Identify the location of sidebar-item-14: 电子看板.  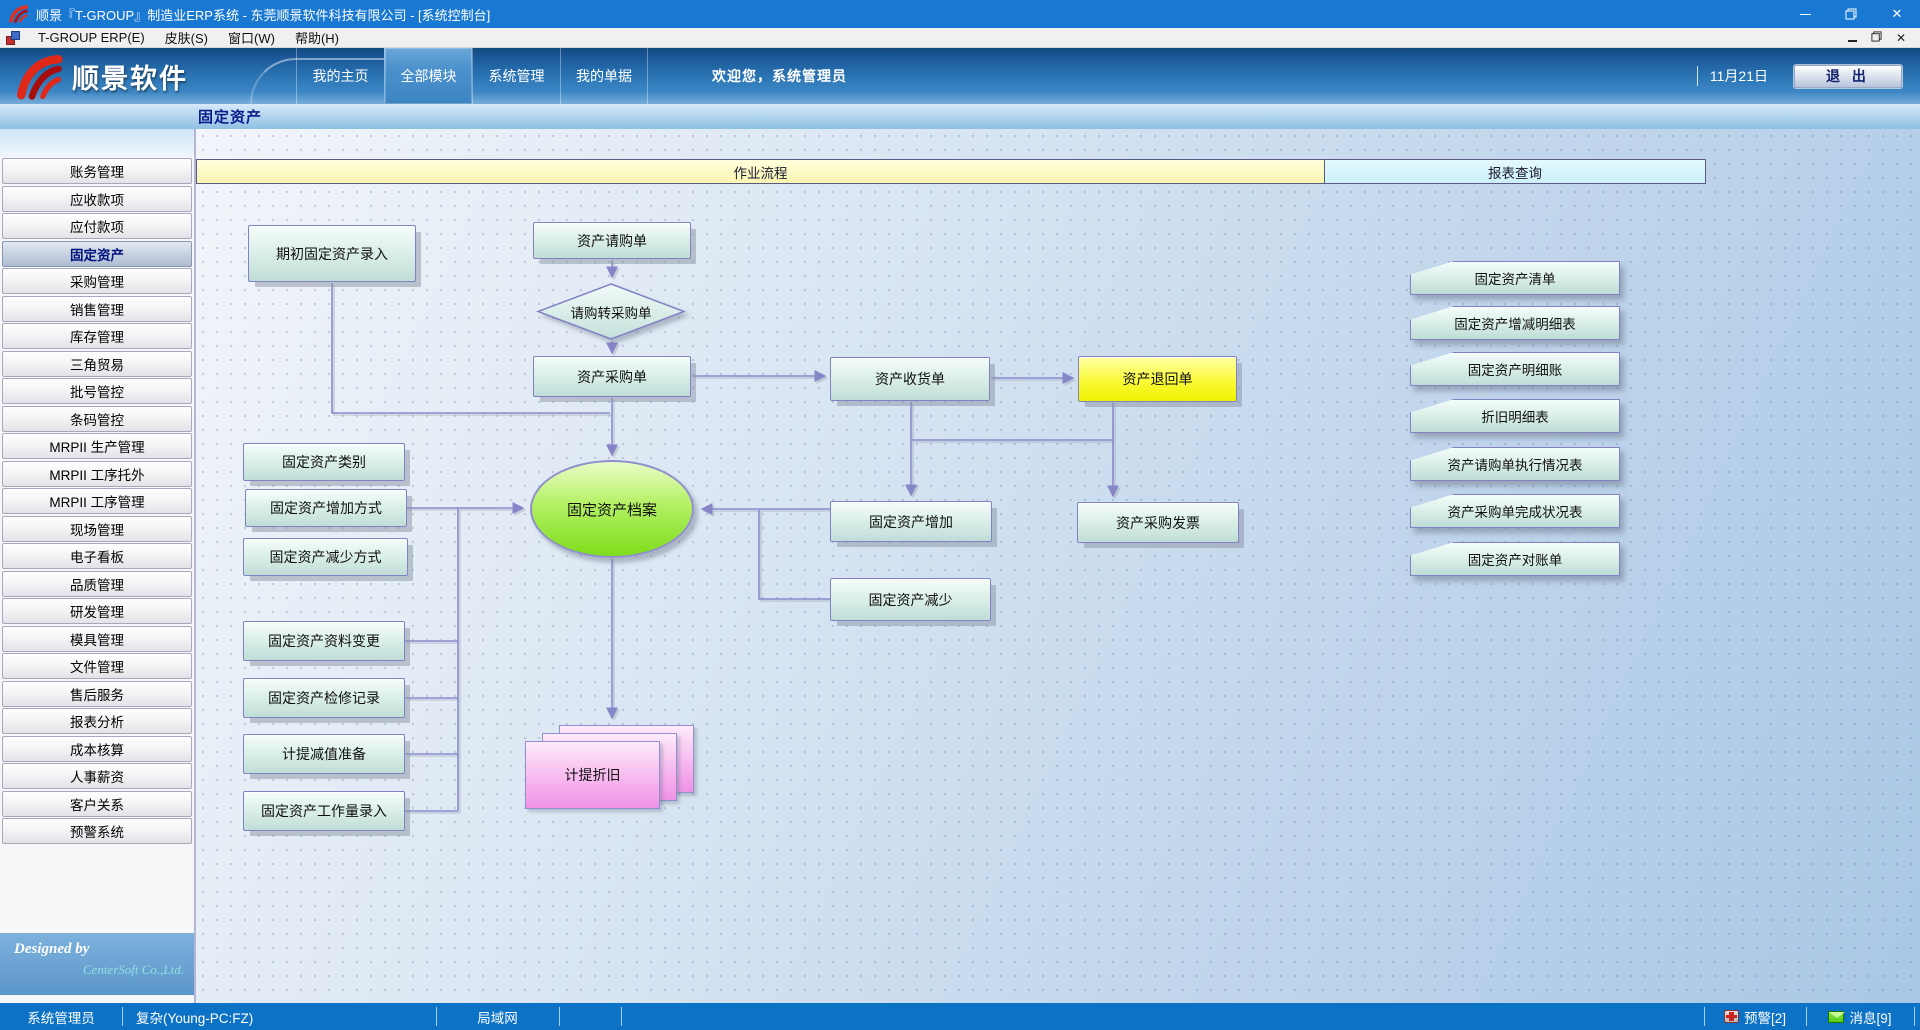
(97, 556).